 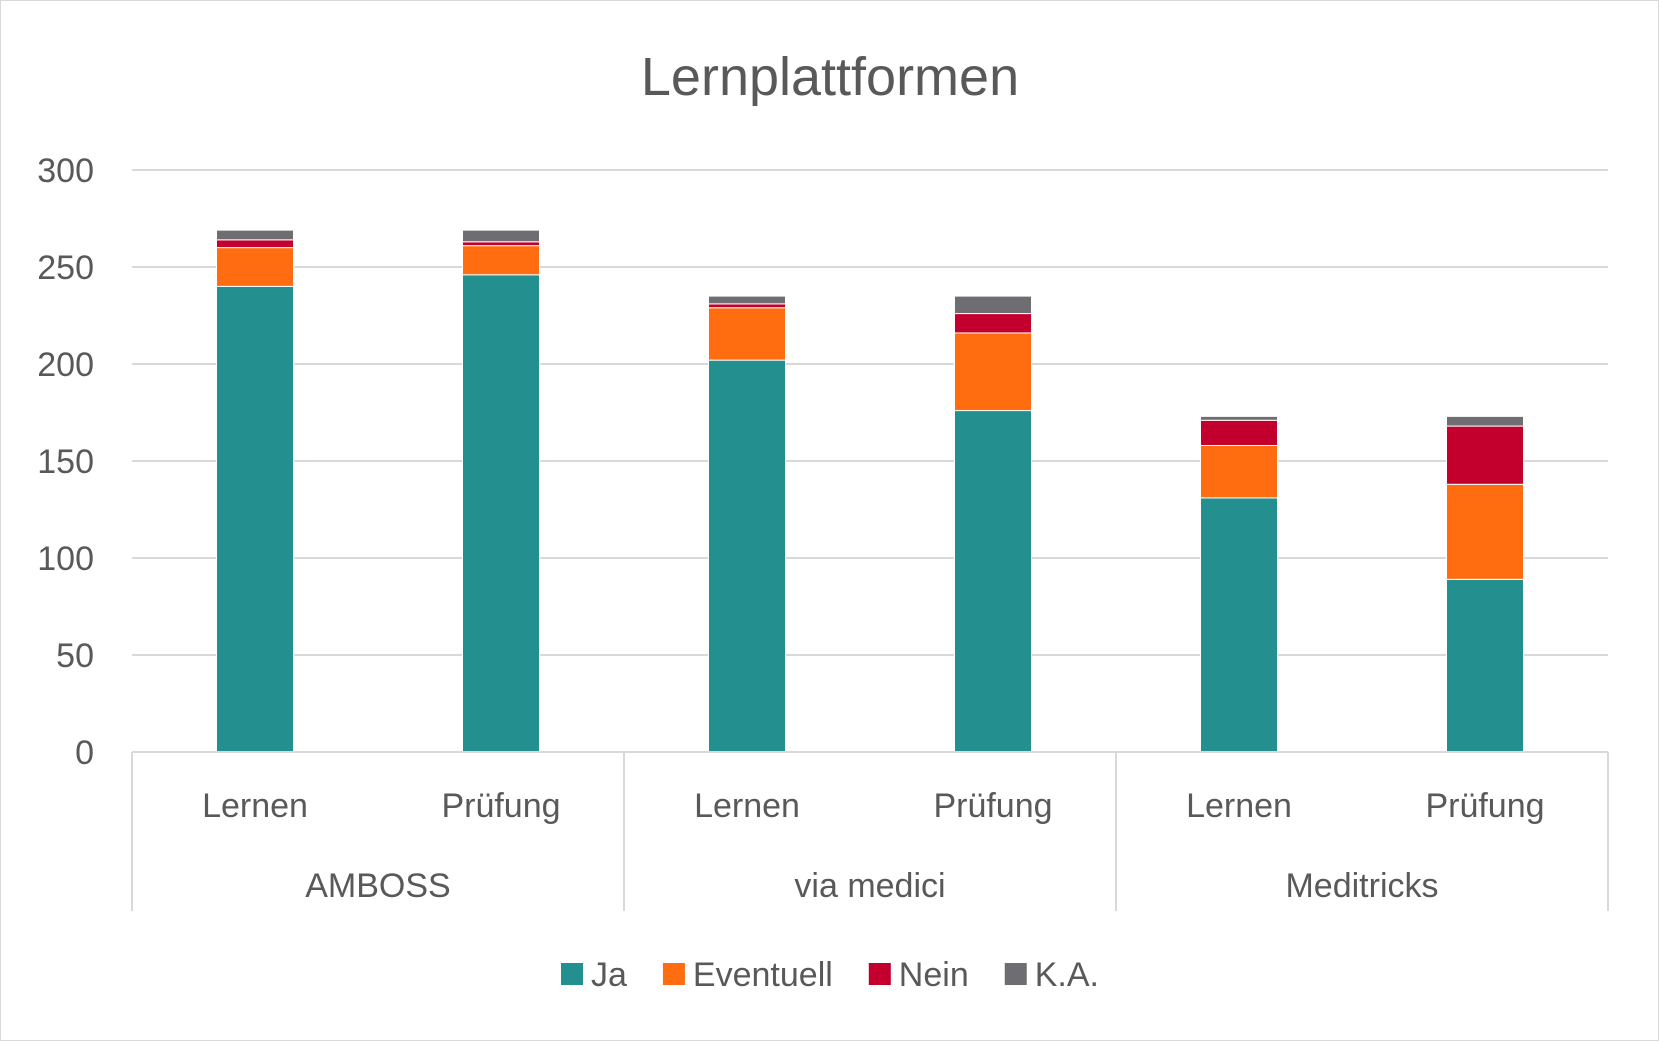 I want to click on legend: Ja Eventuell Nein K.A., so click(x=830, y=975).